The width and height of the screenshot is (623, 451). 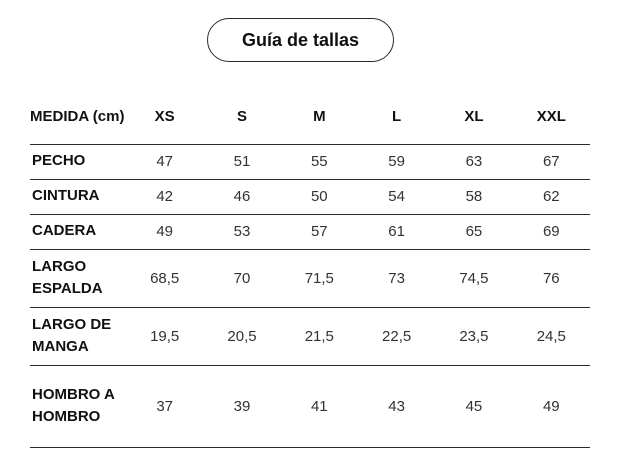 I want to click on table-row-cadera: CADERA 49 53 57 61 65 69, so click(x=310, y=231).